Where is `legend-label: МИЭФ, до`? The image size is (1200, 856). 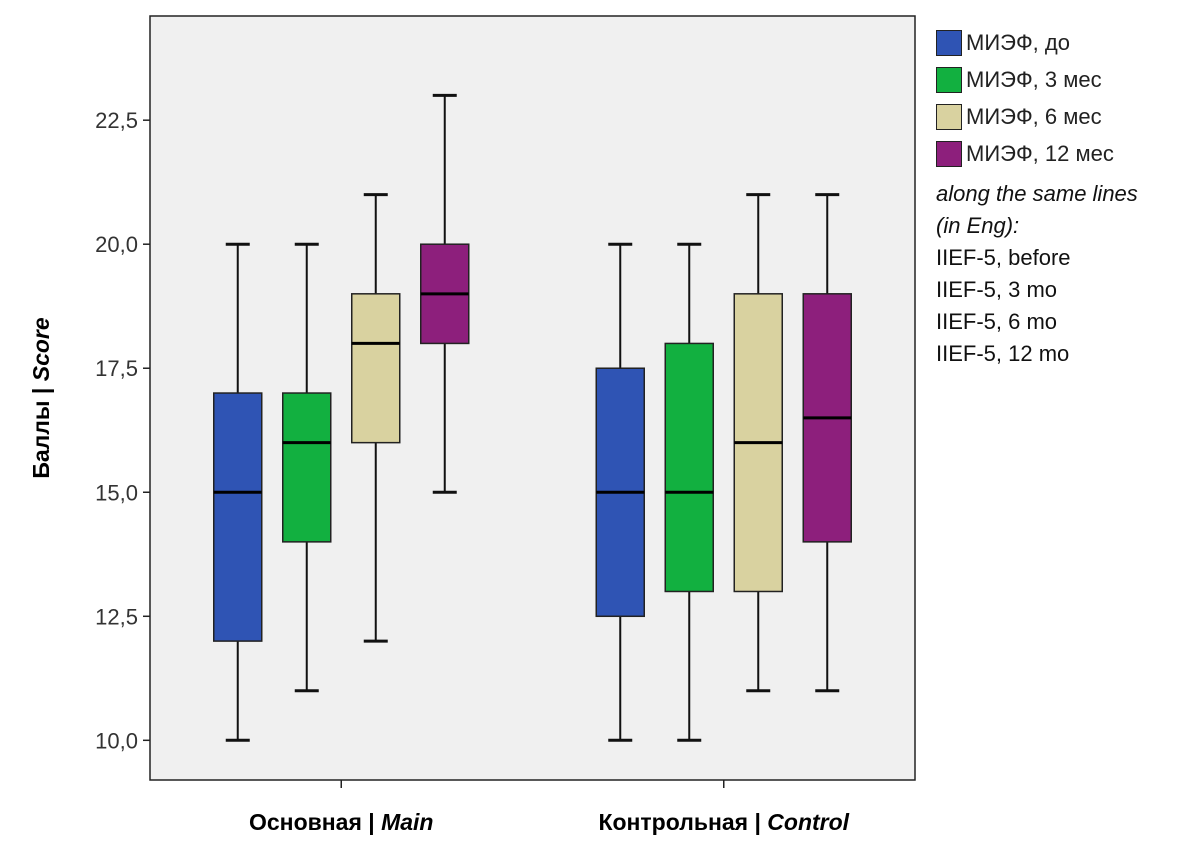 legend-label: МИЭФ, до is located at coordinates (1018, 42).